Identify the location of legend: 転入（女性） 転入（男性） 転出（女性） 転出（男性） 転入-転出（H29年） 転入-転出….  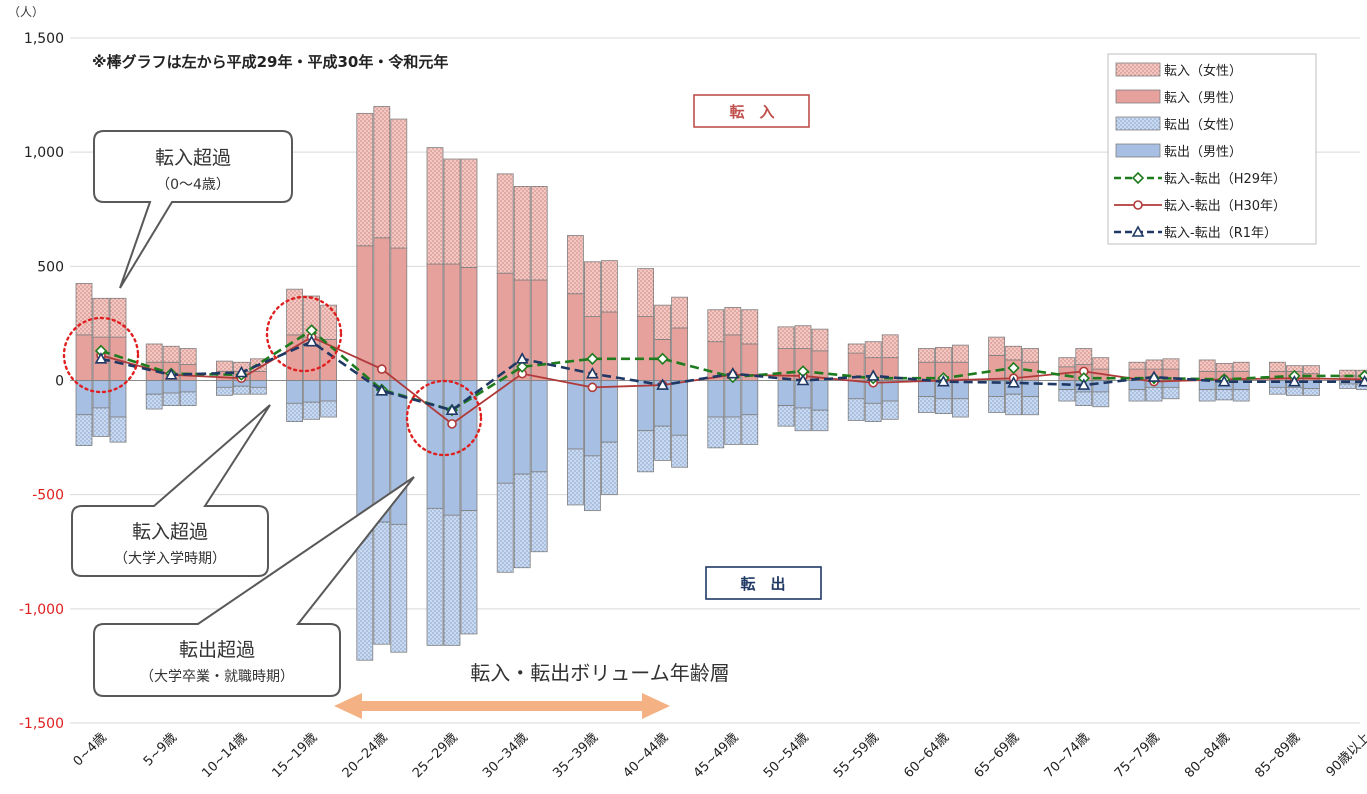
(1212, 149).